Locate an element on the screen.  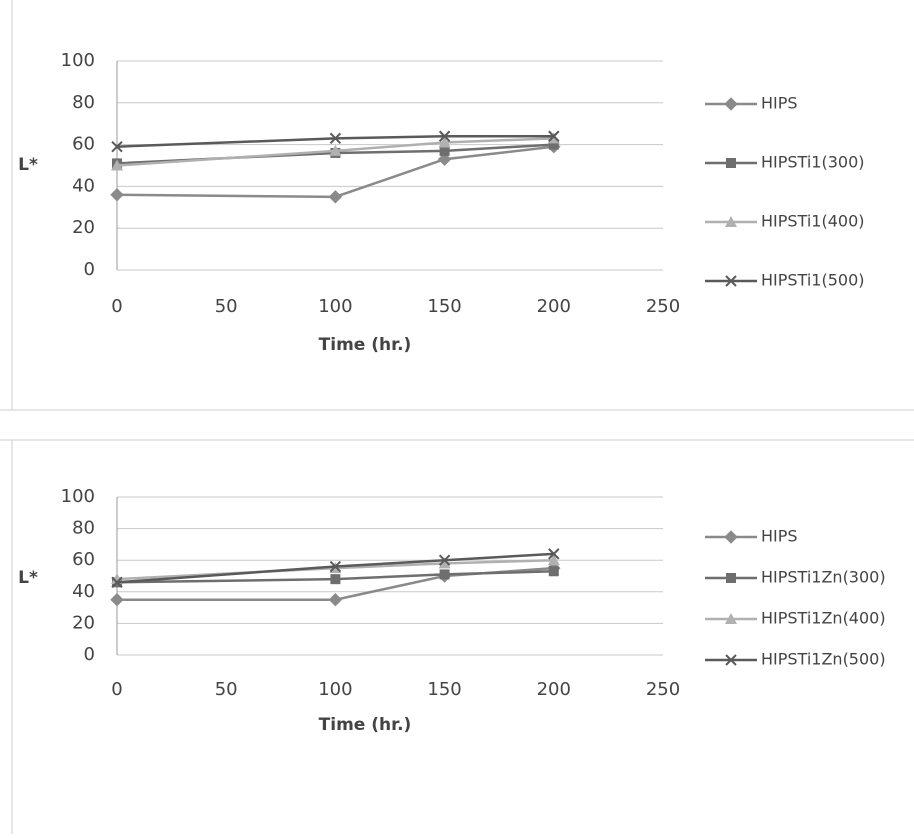
legend-label: HIPSTi1(500) is located at coordinates (812, 280).